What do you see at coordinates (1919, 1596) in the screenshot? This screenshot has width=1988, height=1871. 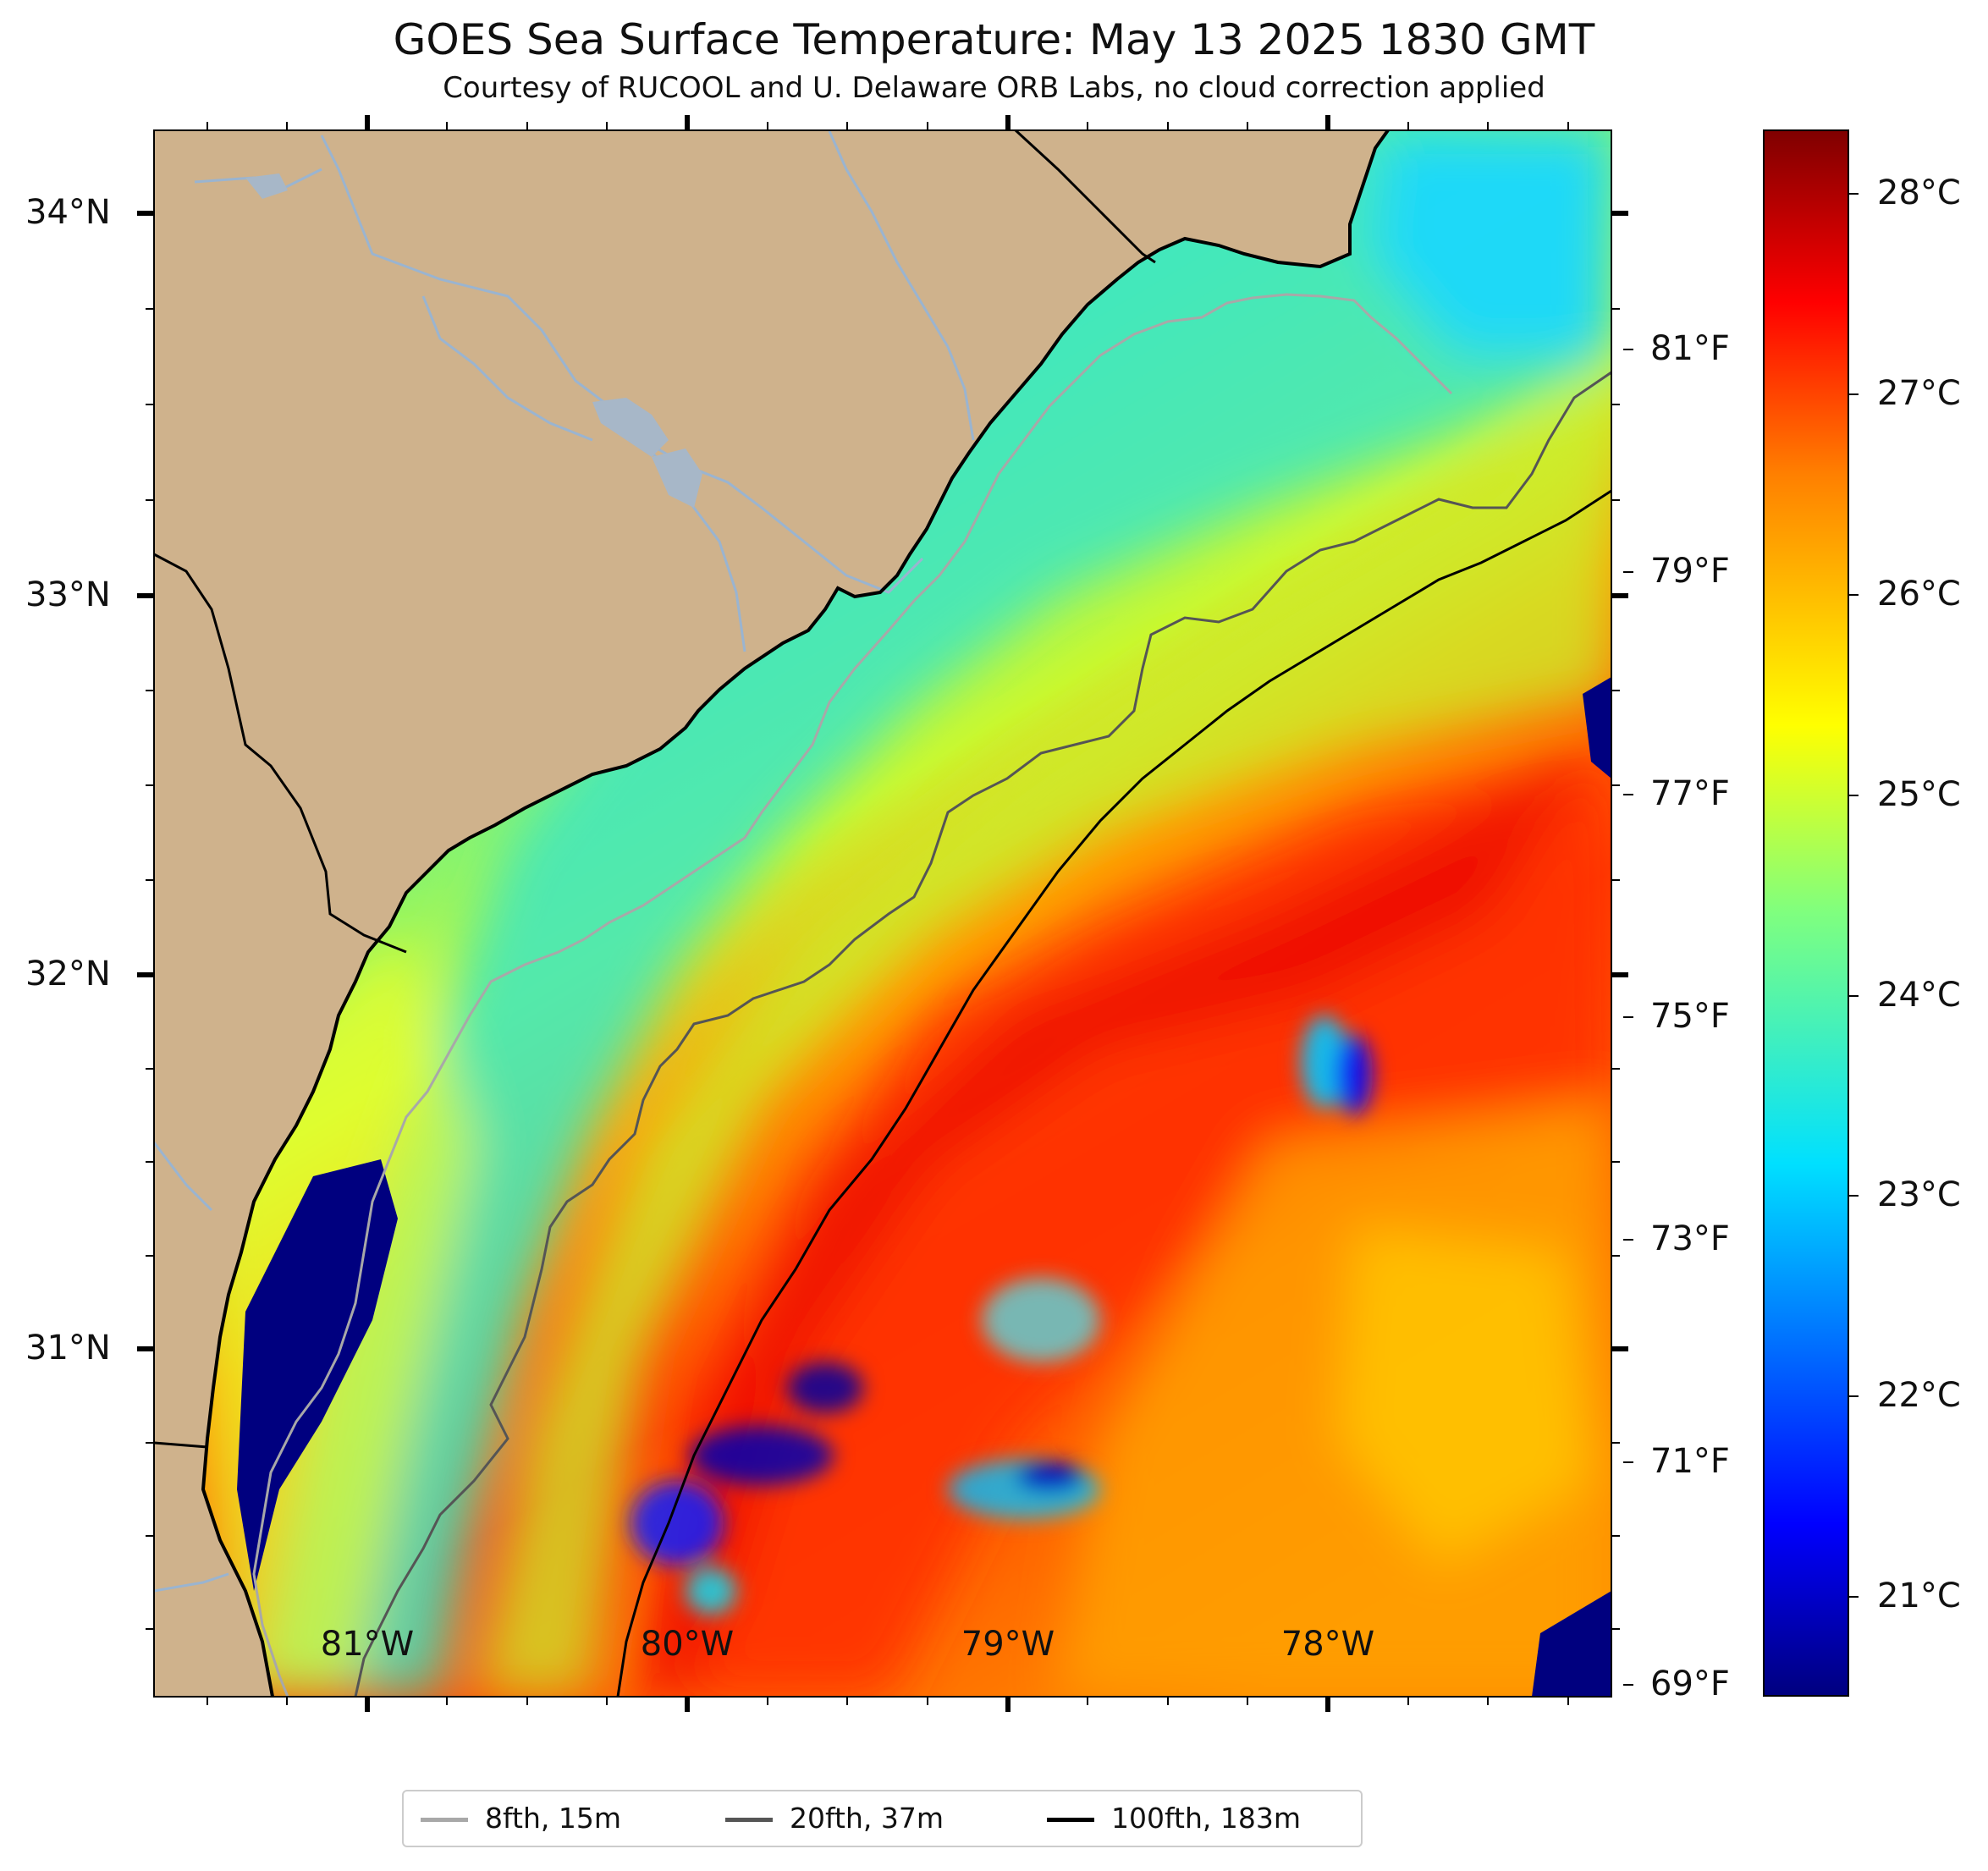 I see `colorbar-c-label: 21°C` at bounding box center [1919, 1596].